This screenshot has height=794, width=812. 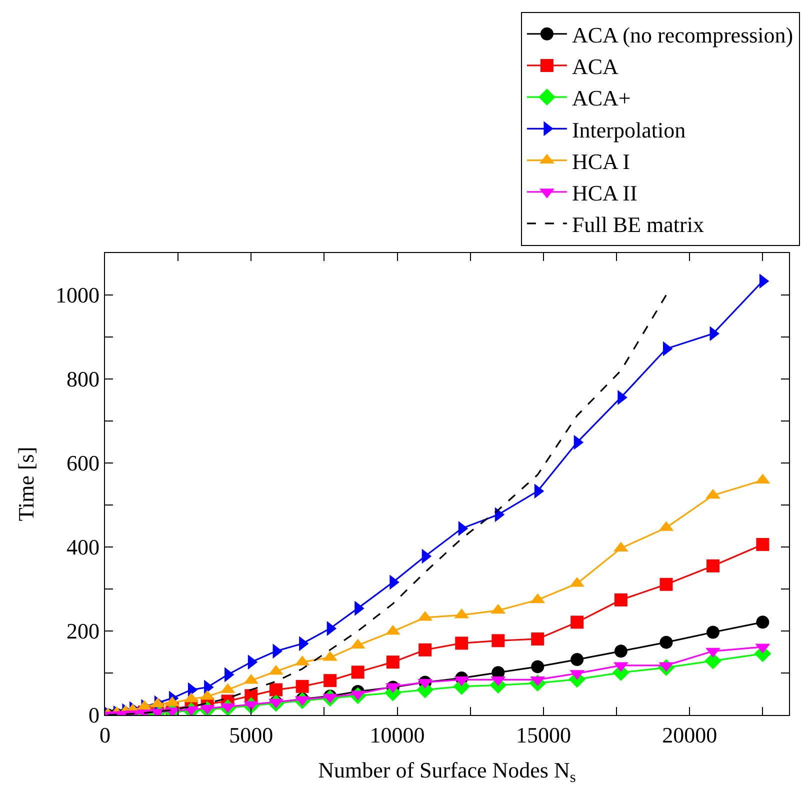 What do you see at coordinates (638, 225) in the screenshot?
I see `legend-label: Full BE matrix` at bounding box center [638, 225].